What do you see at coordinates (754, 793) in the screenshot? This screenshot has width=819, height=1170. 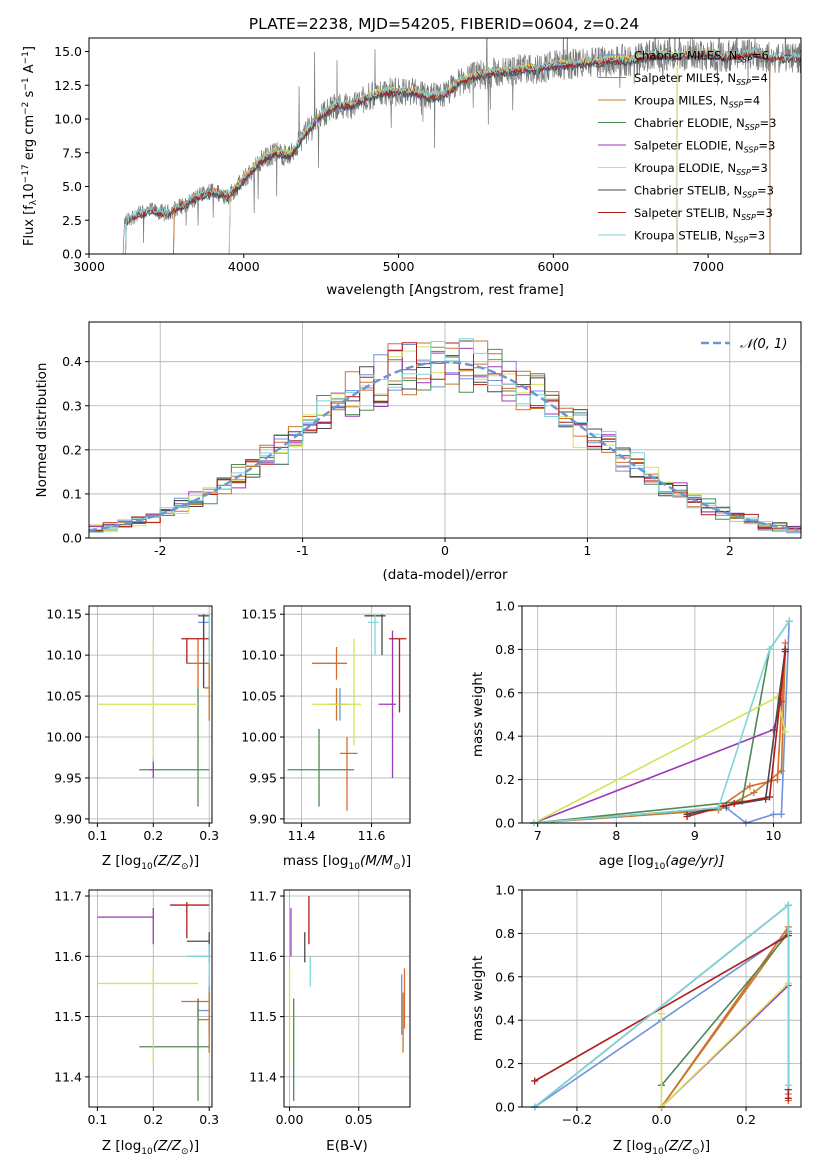 I see `weight-point-kroupa-miles` at bounding box center [754, 793].